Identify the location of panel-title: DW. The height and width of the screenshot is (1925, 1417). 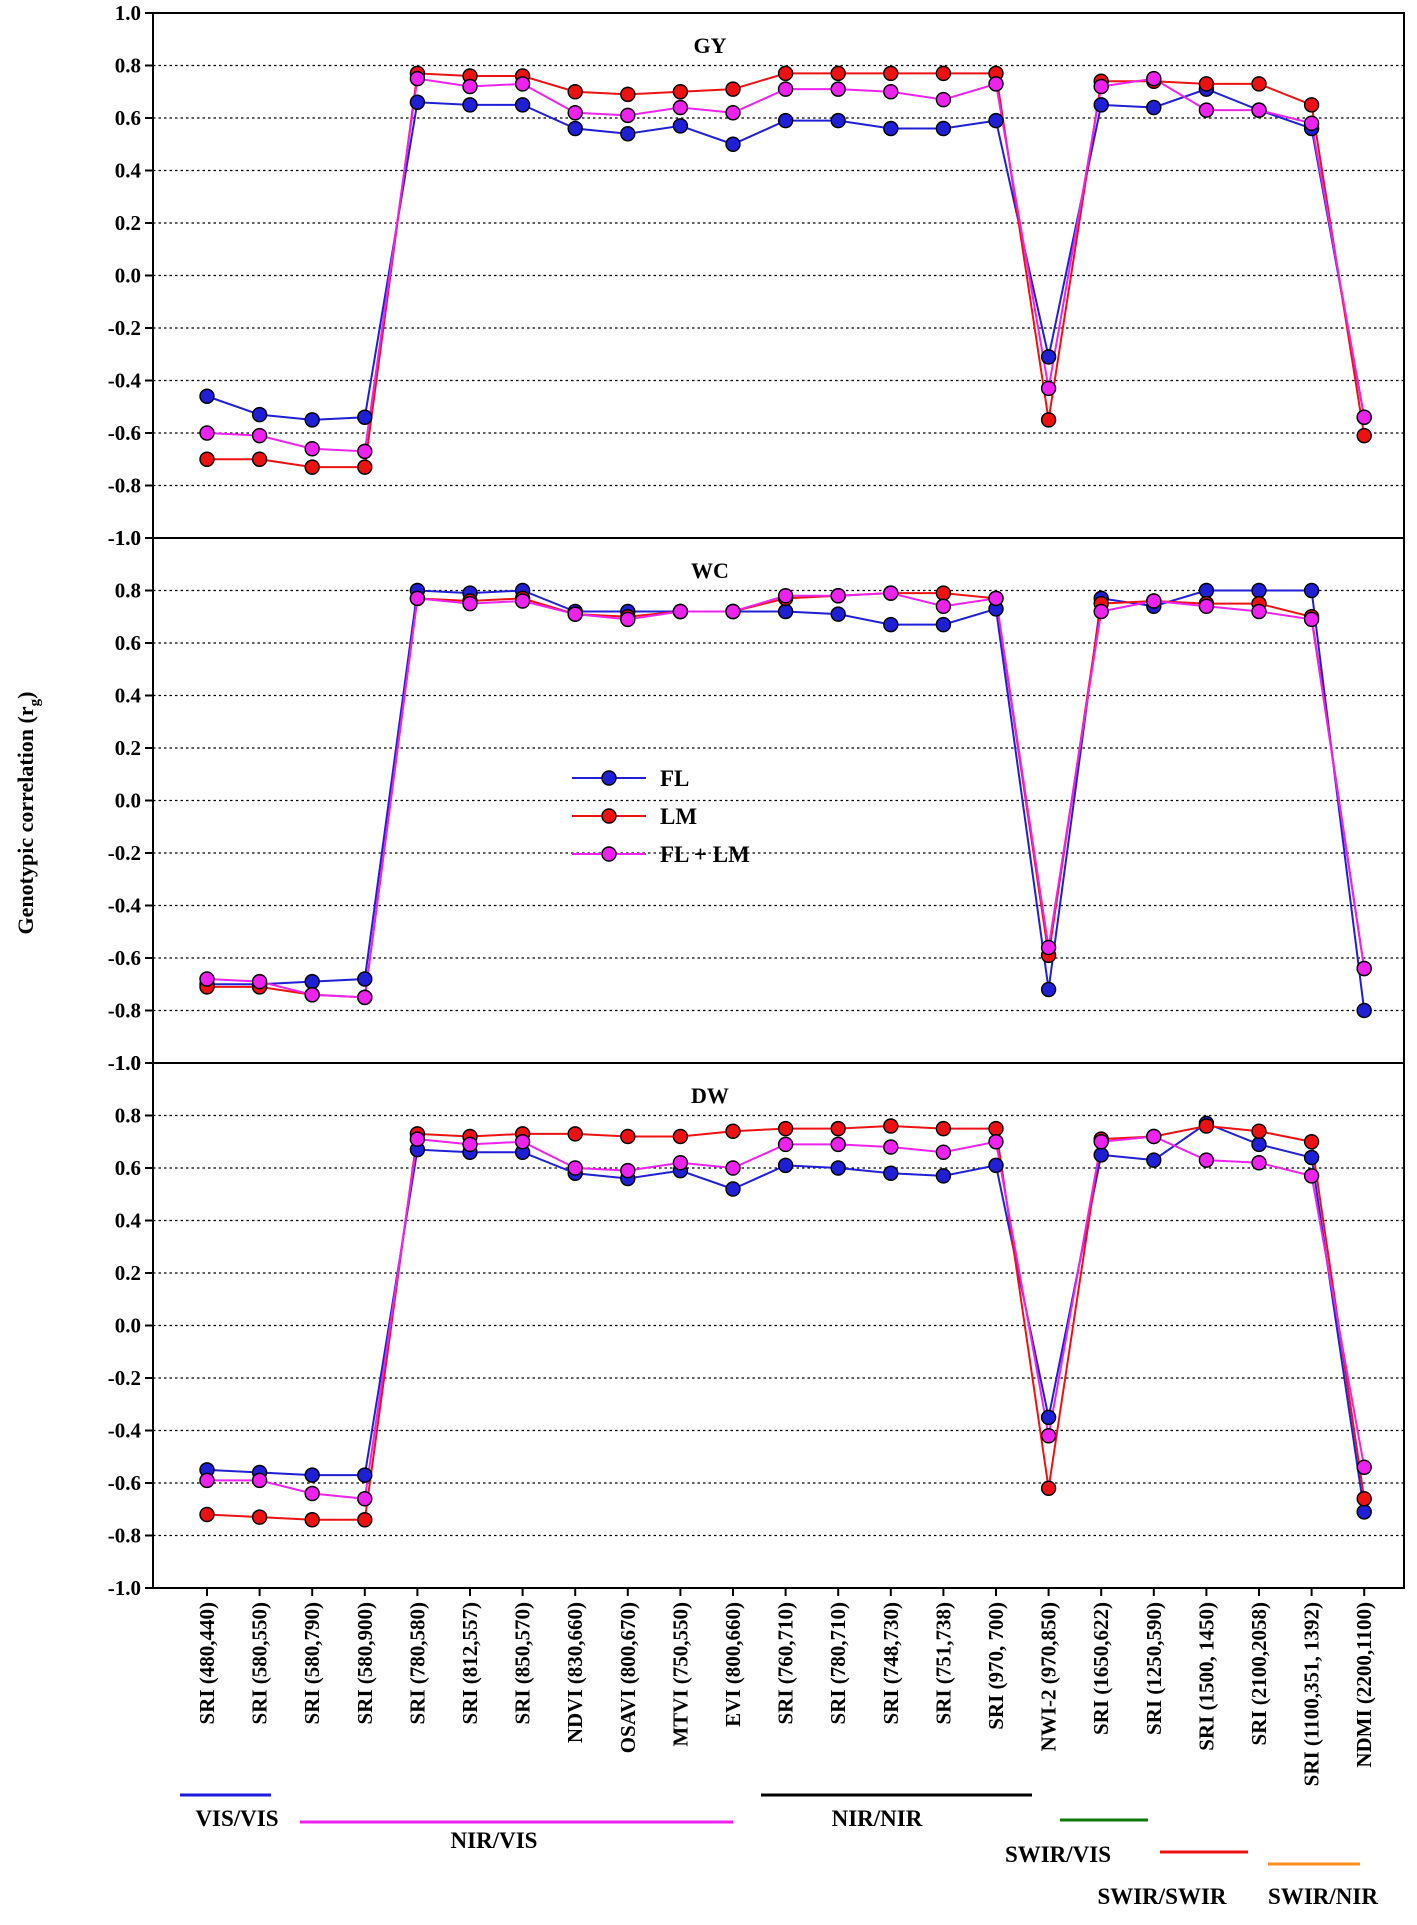
(710, 1095).